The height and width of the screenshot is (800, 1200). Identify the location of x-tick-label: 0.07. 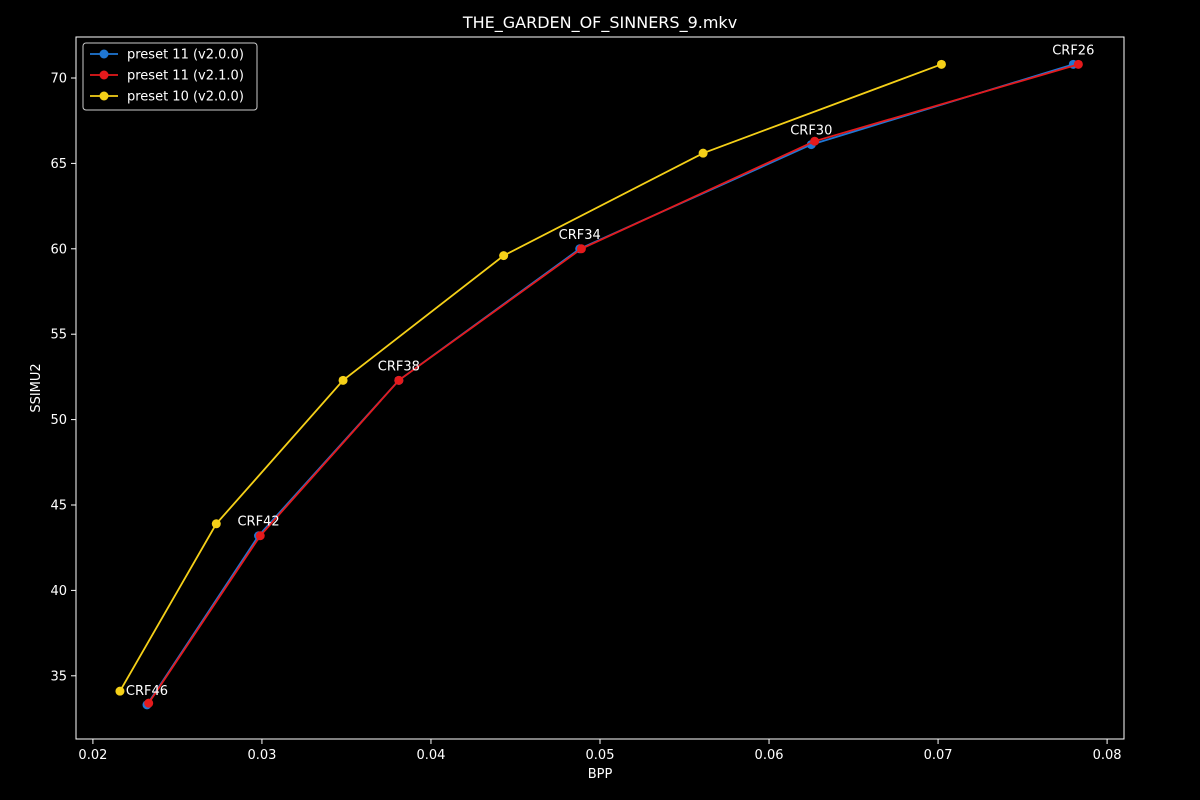
(938, 755).